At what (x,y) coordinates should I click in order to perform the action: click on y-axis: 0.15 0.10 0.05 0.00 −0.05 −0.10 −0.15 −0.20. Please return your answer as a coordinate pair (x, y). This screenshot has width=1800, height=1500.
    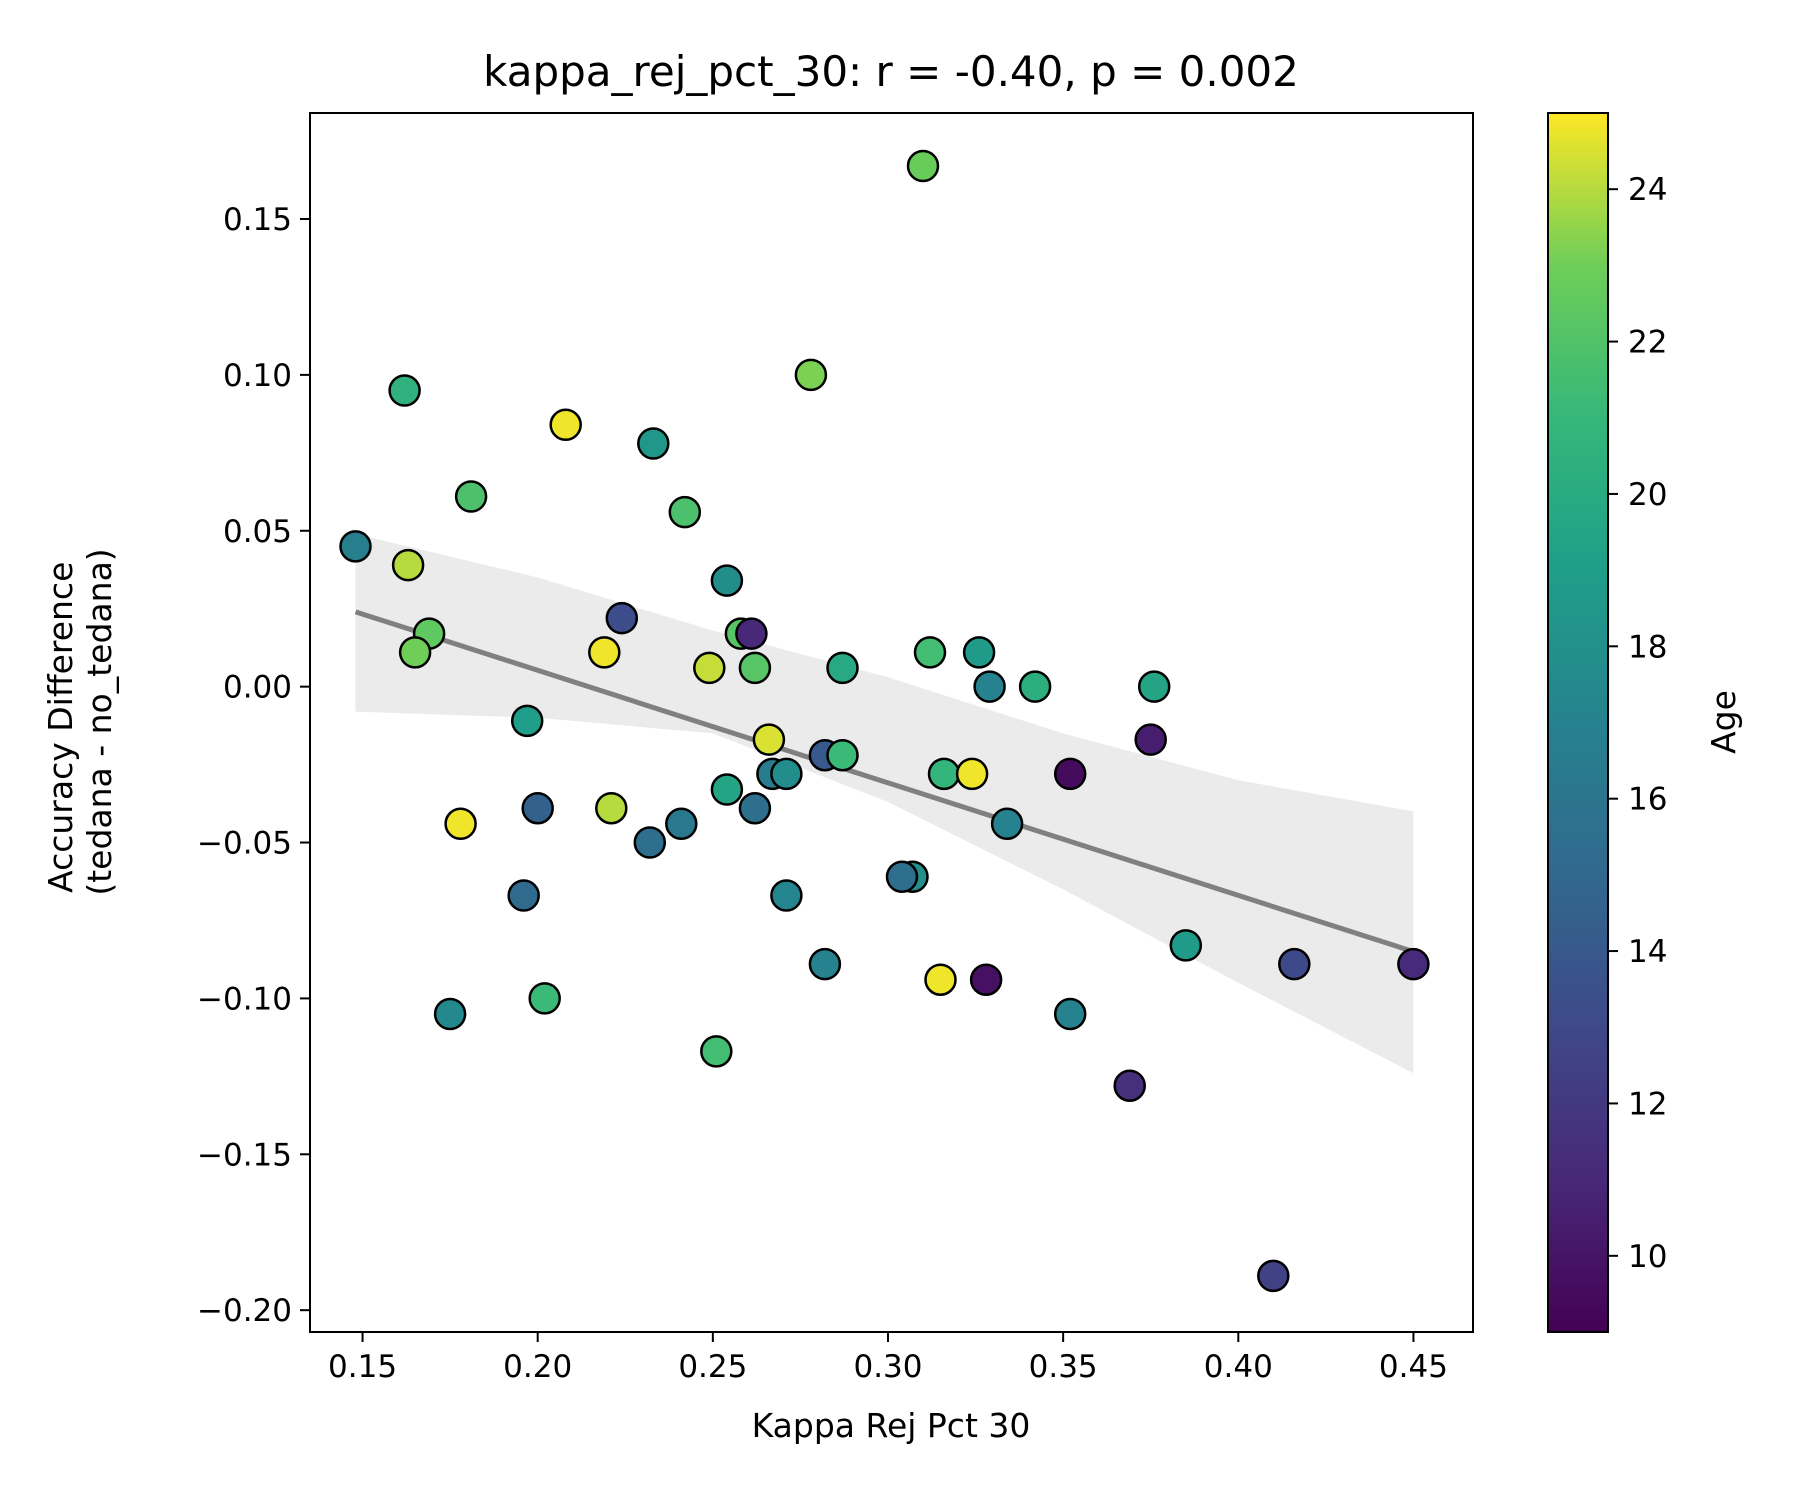
    Looking at the image, I should click on (253, 765).